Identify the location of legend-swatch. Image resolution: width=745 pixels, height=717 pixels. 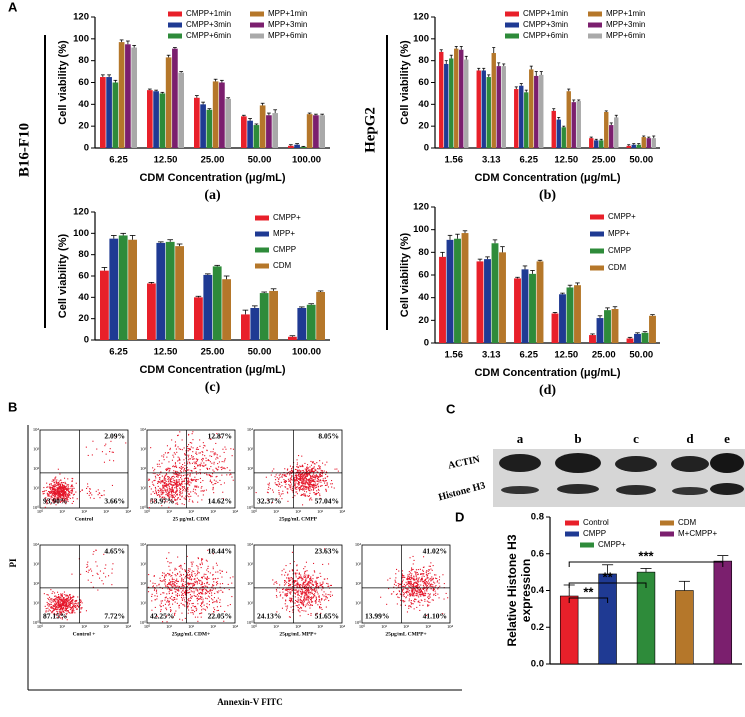
(597, 234).